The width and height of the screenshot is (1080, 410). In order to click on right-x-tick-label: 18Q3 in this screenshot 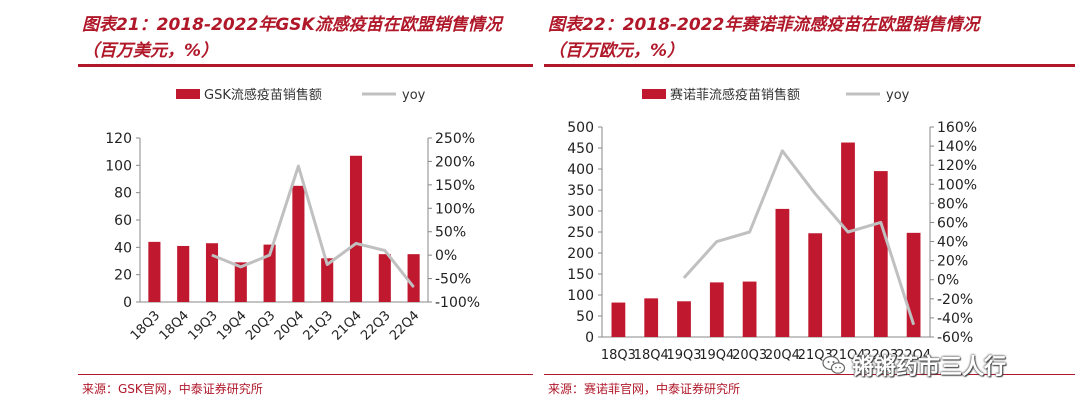, I will do `click(618, 355)`.